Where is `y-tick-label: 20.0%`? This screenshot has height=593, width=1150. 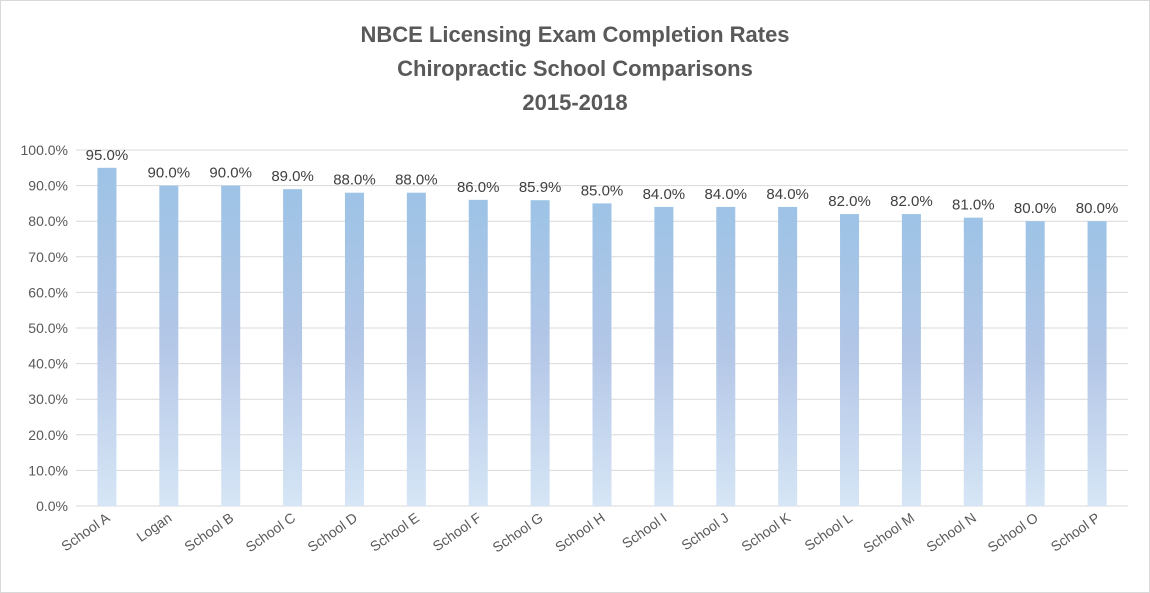 y-tick-label: 20.0% is located at coordinates (48, 435).